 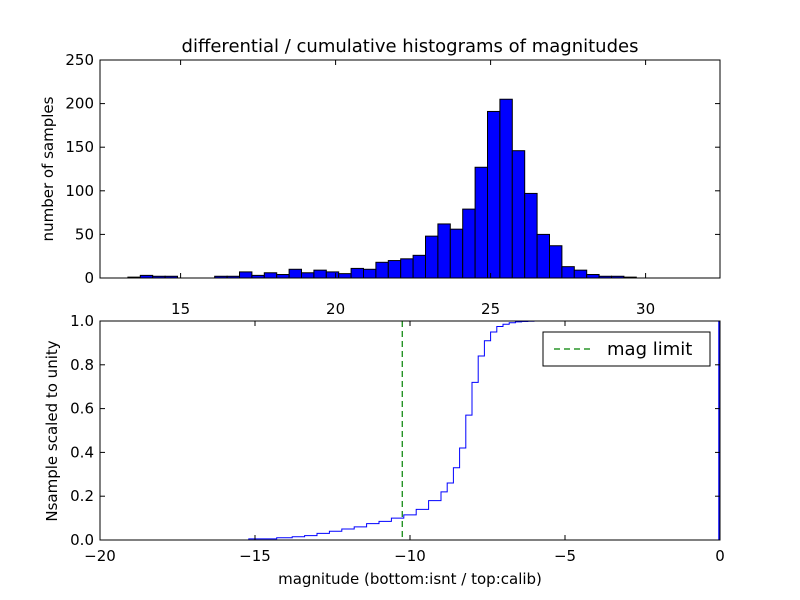 I want to click on y-tick-label: 1.0, so click(x=82, y=321).